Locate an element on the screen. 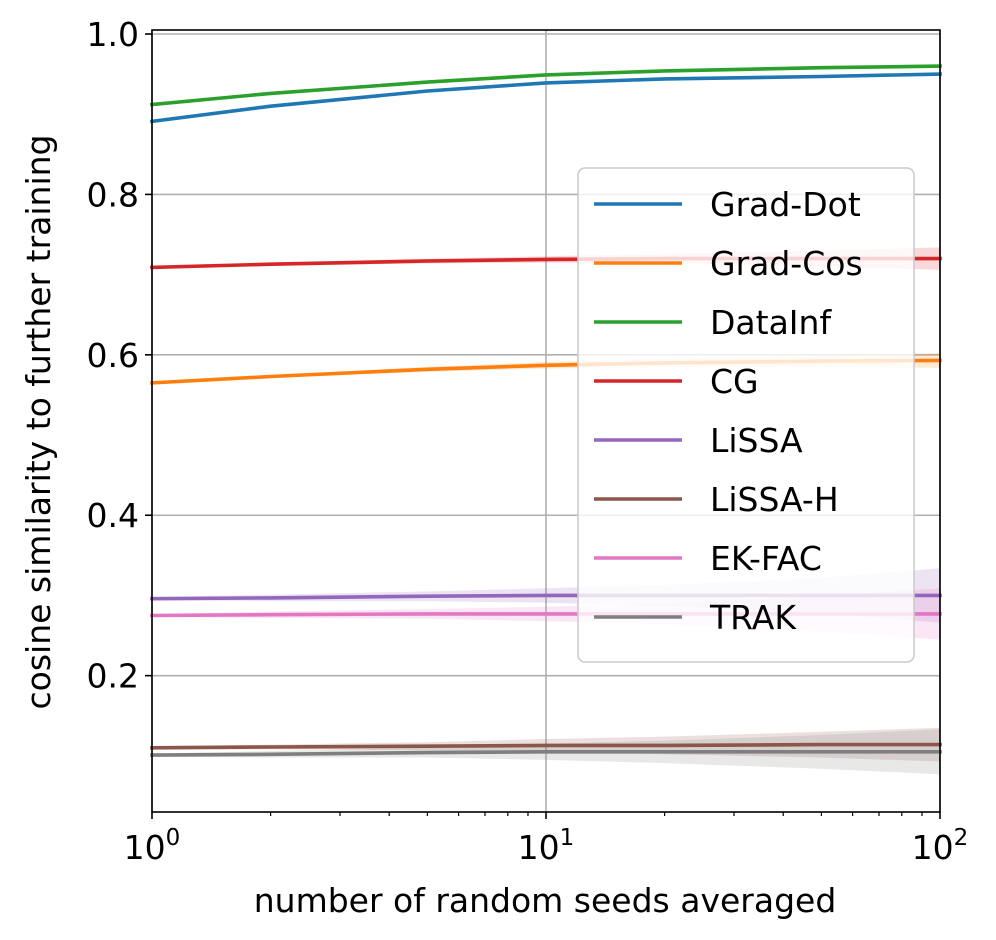 The image size is (996, 940). legend-label: Grad-Cos is located at coordinates (786, 263).